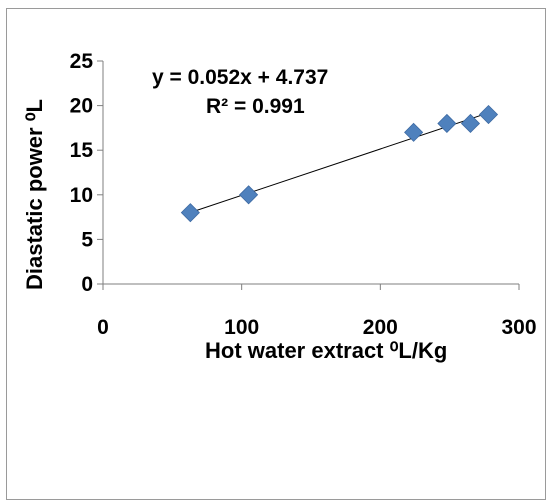  Describe the element at coordinates (87, 239) in the screenshot. I see `y-tick-label: 5` at that location.